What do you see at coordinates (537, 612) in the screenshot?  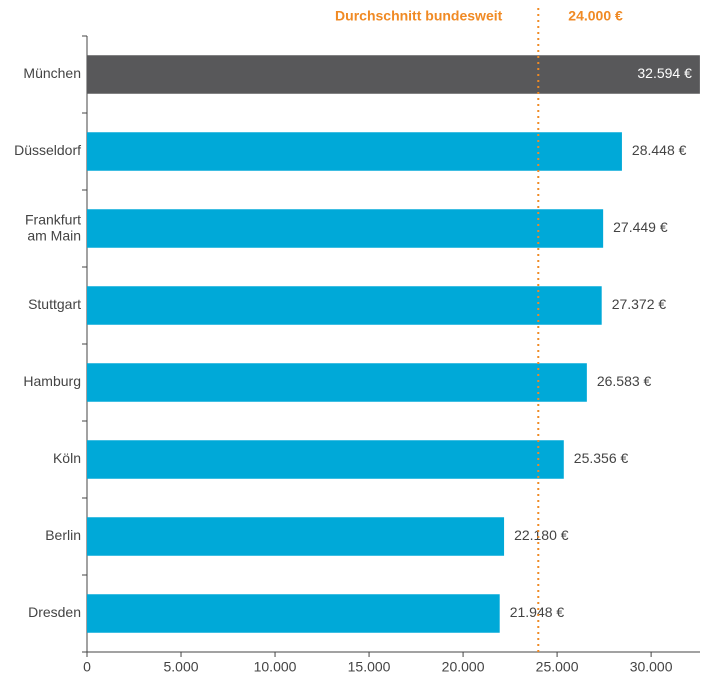 I see `value-label: 21.948 €` at bounding box center [537, 612].